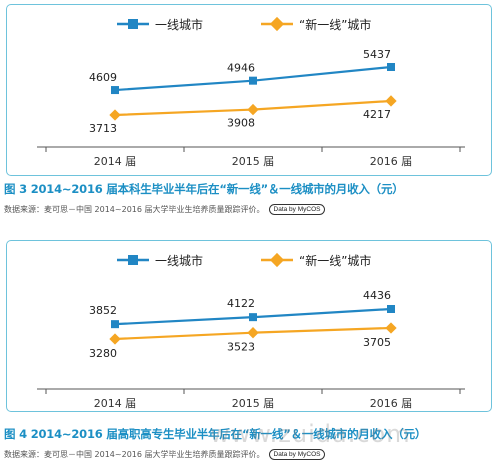 The image size is (500, 469). I want to click on data-label: 4946, so click(241, 68).